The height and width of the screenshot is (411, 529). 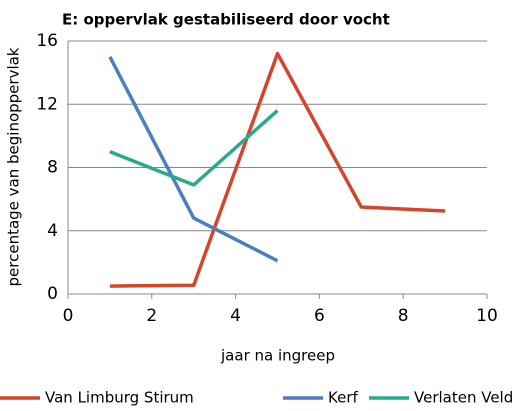 What do you see at coordinates (403, 316) in the screenshot?
I see `x-tick-label: 8` at bounding box center [403, 316].